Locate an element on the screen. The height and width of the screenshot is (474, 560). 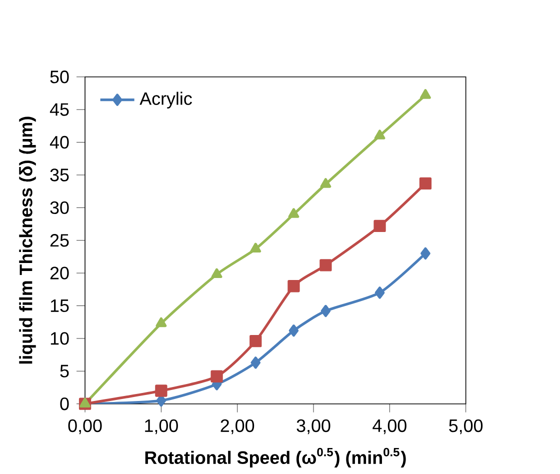
x-tick-label: 5,00 is located at coordinates (466, 426).